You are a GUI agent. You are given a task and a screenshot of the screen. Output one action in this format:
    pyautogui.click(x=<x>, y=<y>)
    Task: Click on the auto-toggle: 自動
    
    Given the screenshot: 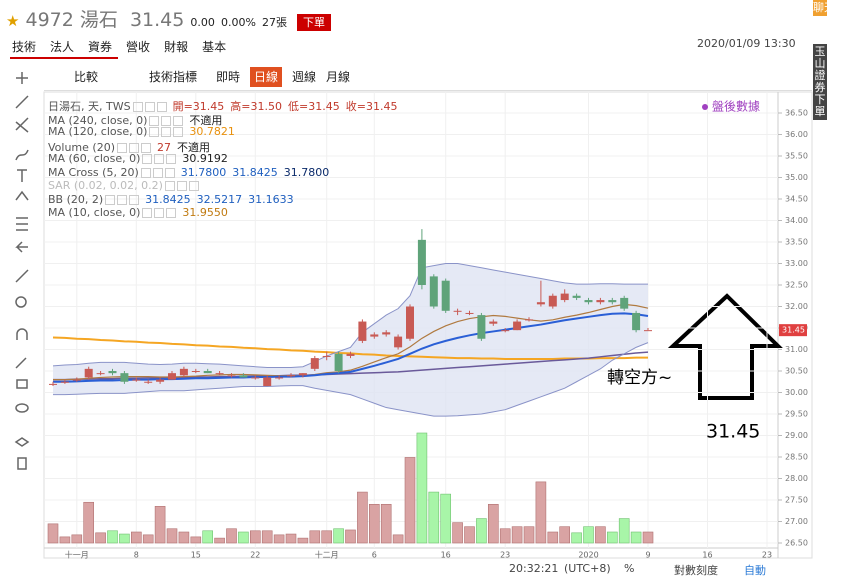 What is the action you would take?
    pyautogui.click(x=755, y=570)
    